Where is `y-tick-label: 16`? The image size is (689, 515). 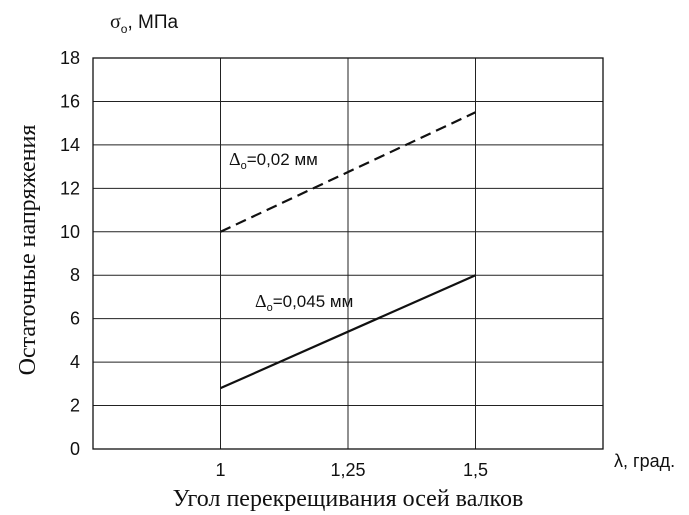 y-tick-label: 16 is located at coordinates (70, 101).